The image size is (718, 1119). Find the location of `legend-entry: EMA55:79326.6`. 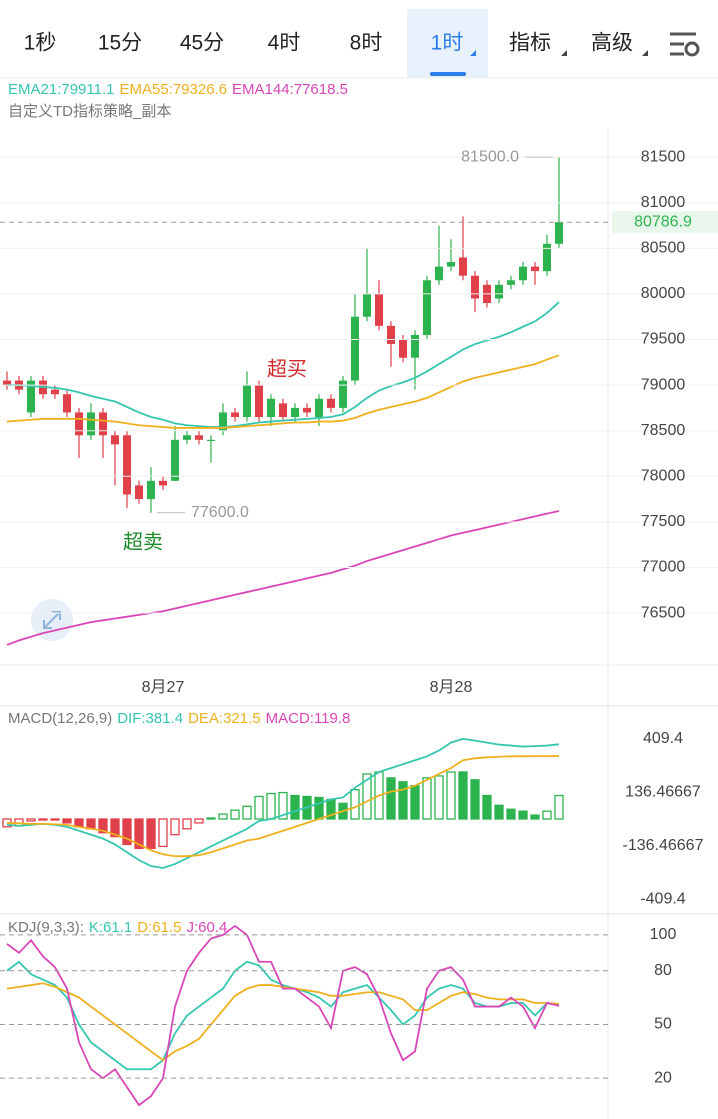

legend-entry: EMA55:79326.6 is located at coordinates (173, 89).